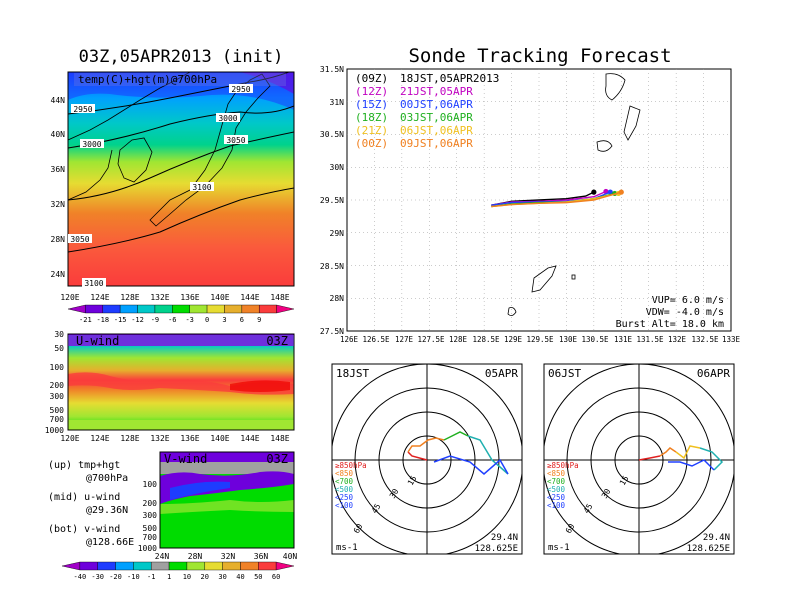 The height and width of the screenshot is (612, 792). I want to click on uwind-lon-136E: 136E, so click(189, 438).